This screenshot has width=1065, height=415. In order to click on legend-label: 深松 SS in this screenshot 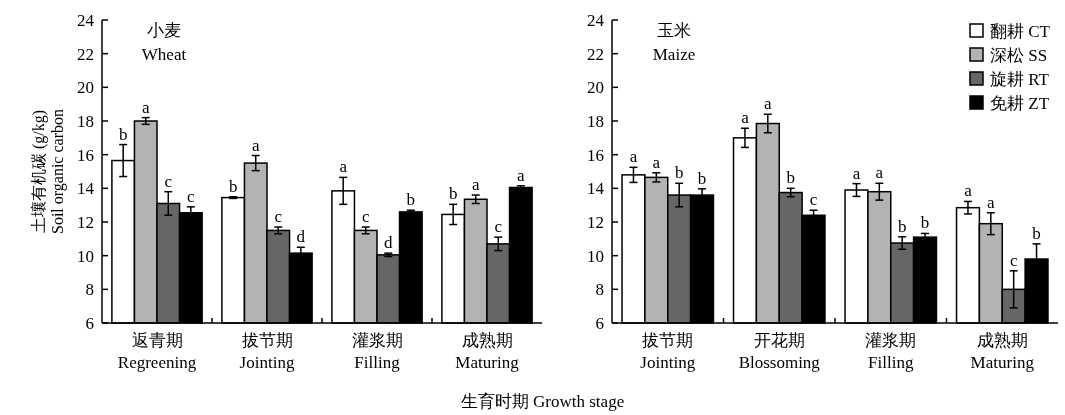, I will do `click(1019, 55)`.